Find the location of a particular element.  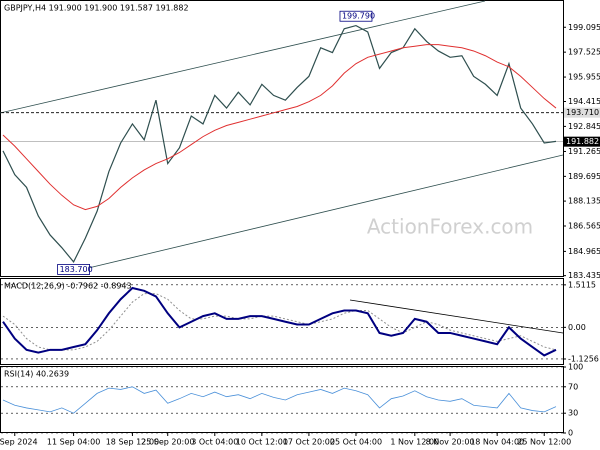

current-label: 191.882 is located at coordinates (582, 141).